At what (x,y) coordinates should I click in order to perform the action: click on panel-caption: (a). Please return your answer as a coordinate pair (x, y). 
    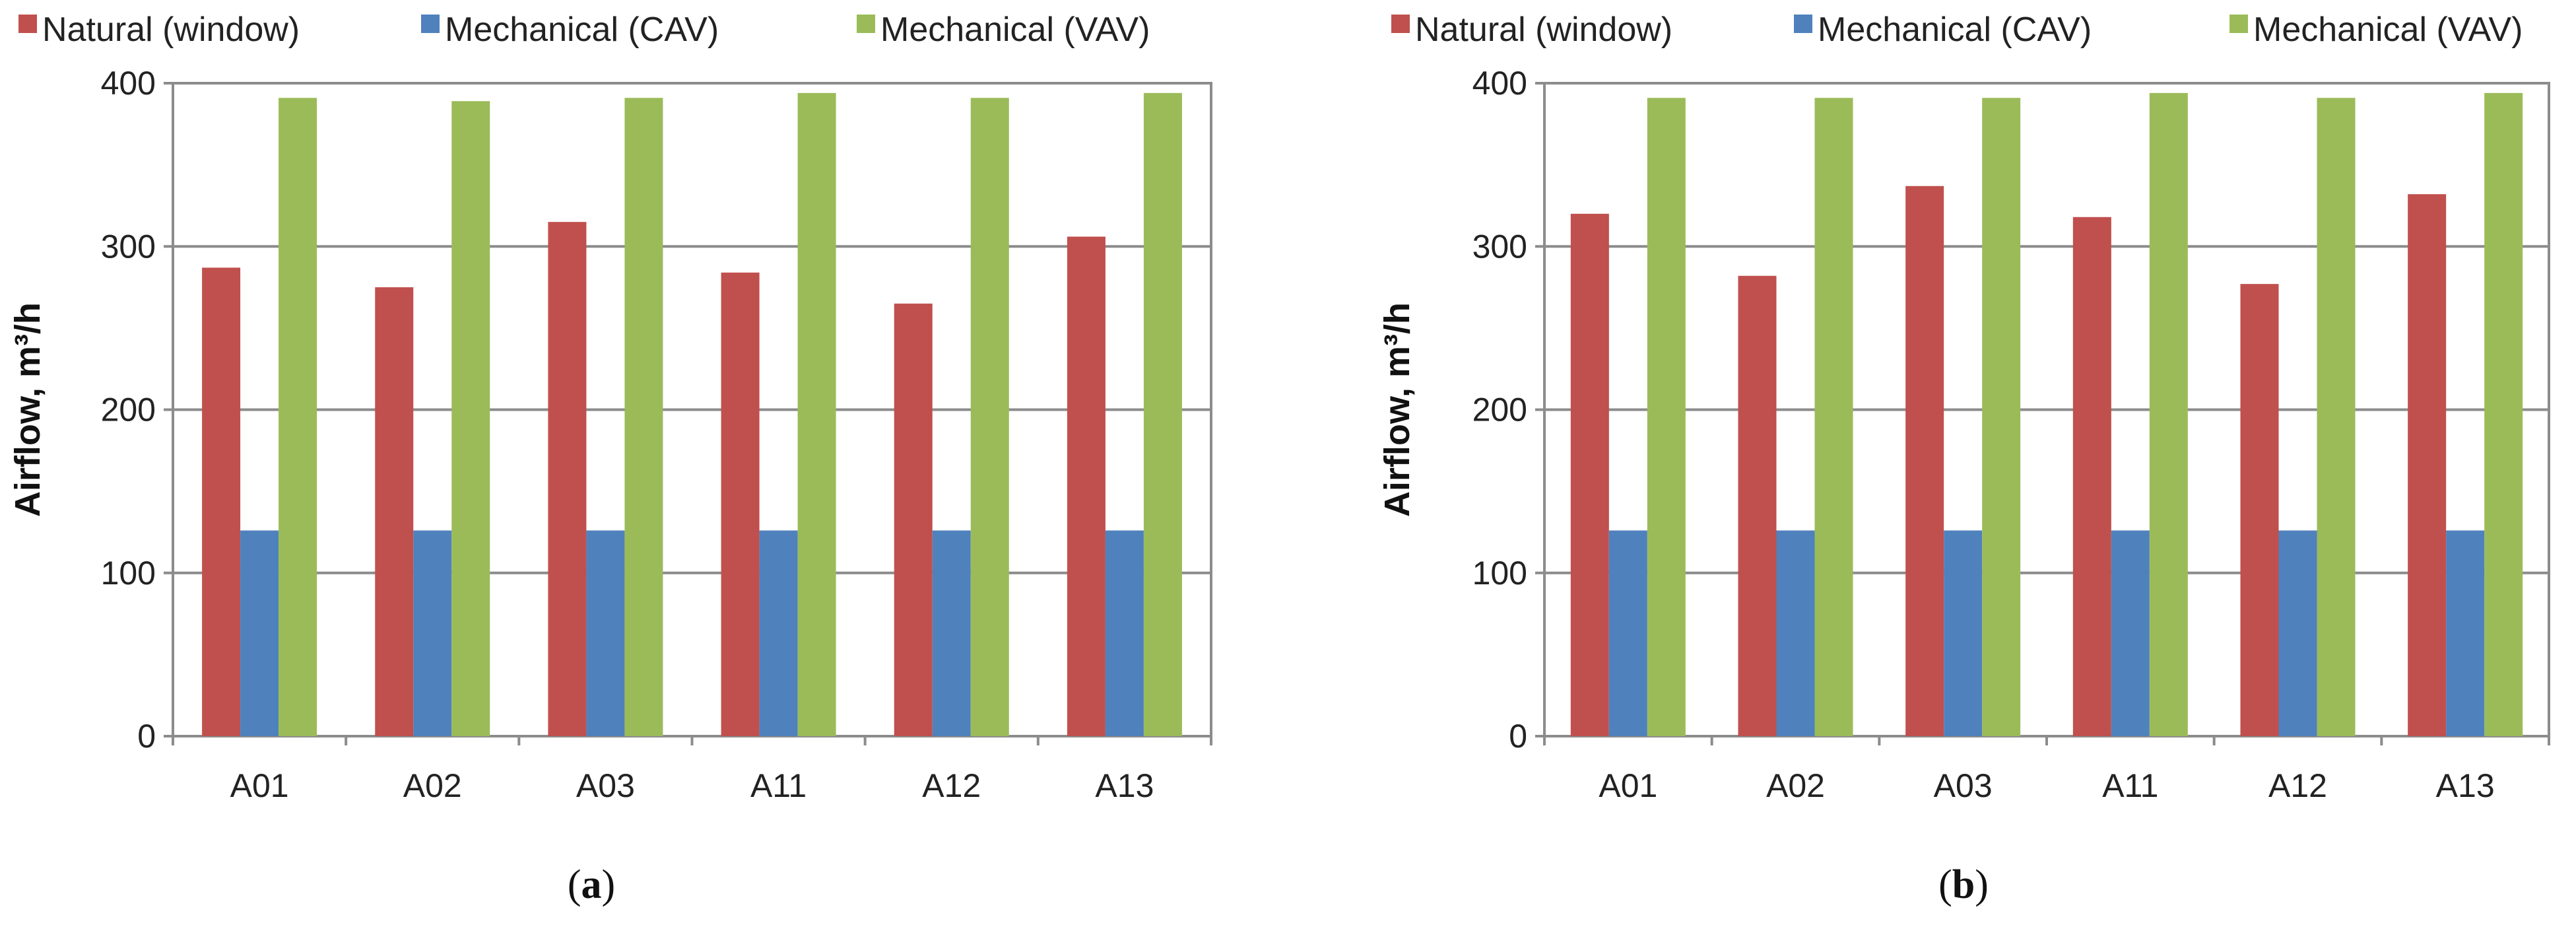
    Looking at the image, I should click on (591, 885).